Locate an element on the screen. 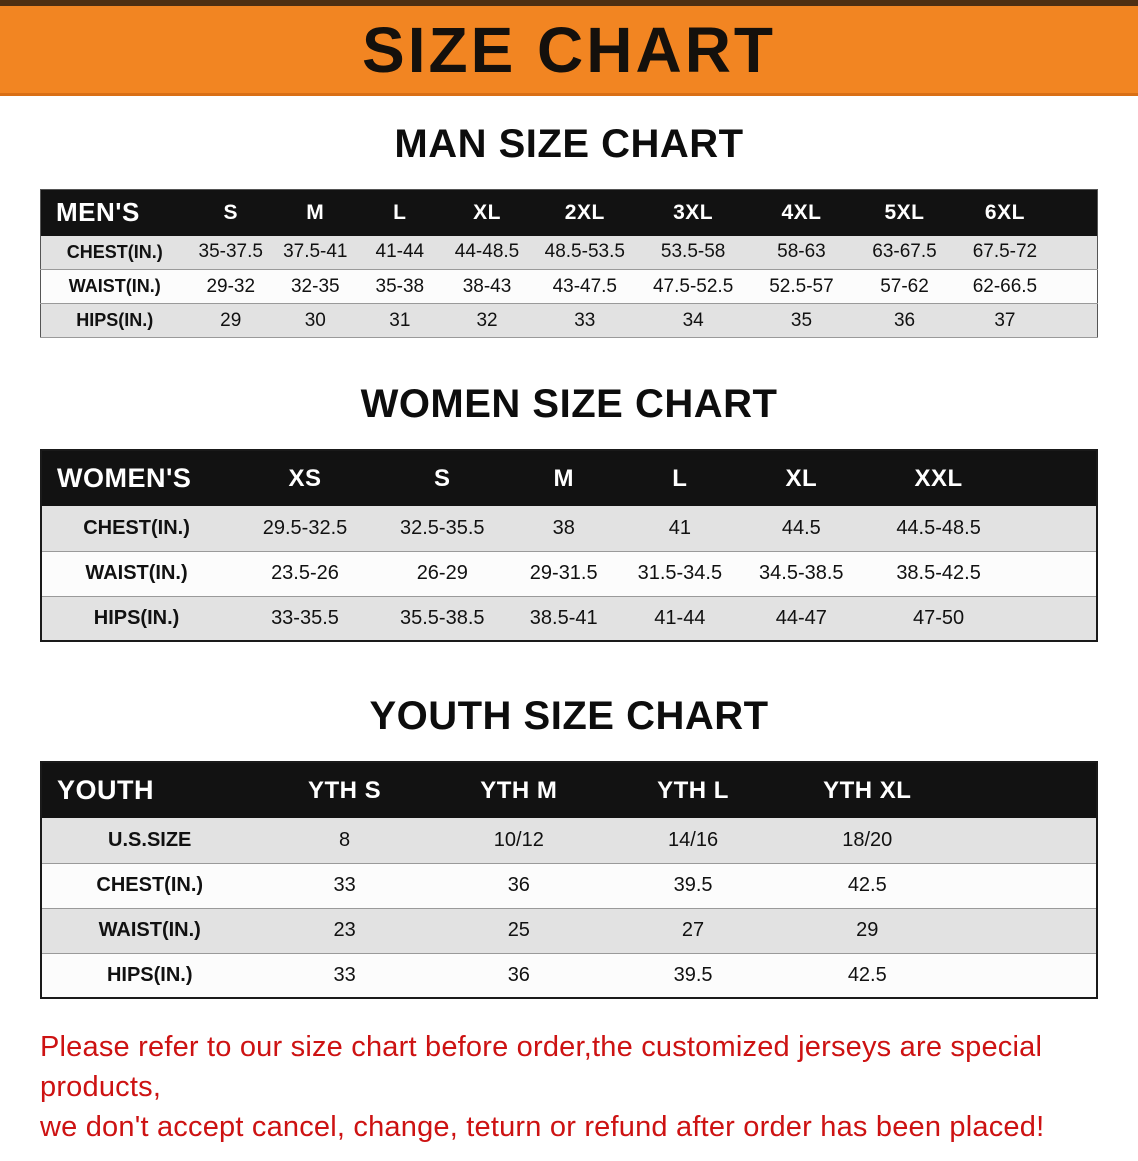 This screenshot has height=1161, width=1138. size-value-cell: 38.5-42.5 is located at coordinates (938, 573).